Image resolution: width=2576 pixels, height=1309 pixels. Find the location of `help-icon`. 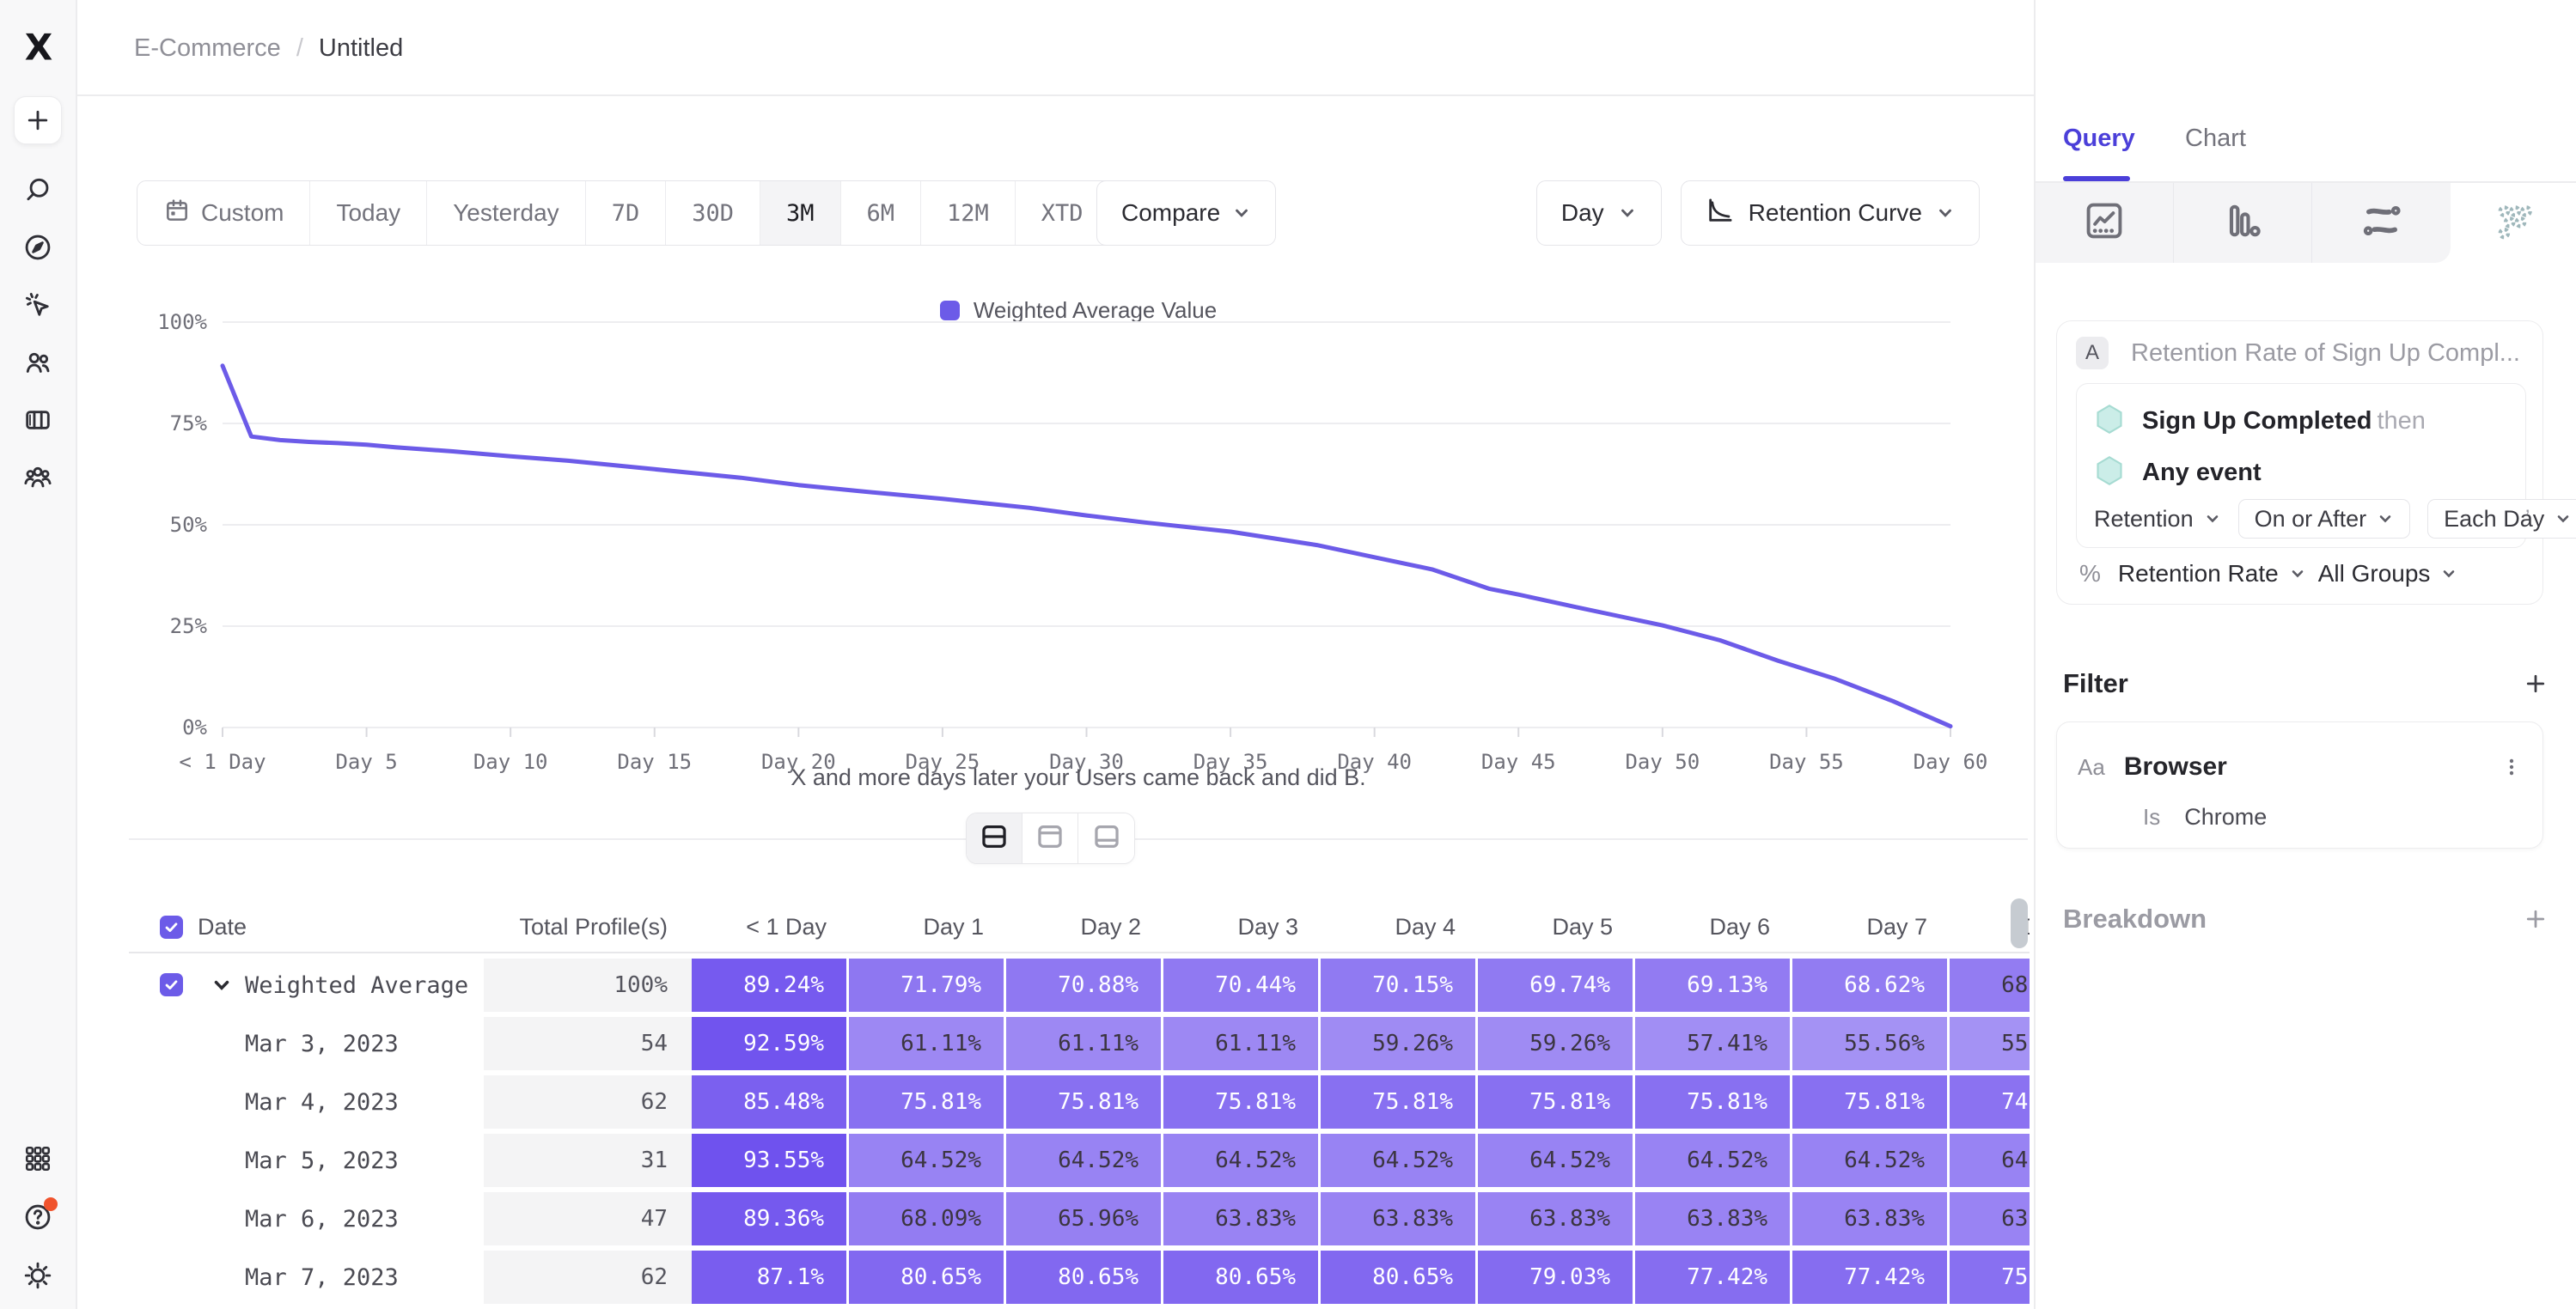

help-icon is located at coordinates (39, 1215).